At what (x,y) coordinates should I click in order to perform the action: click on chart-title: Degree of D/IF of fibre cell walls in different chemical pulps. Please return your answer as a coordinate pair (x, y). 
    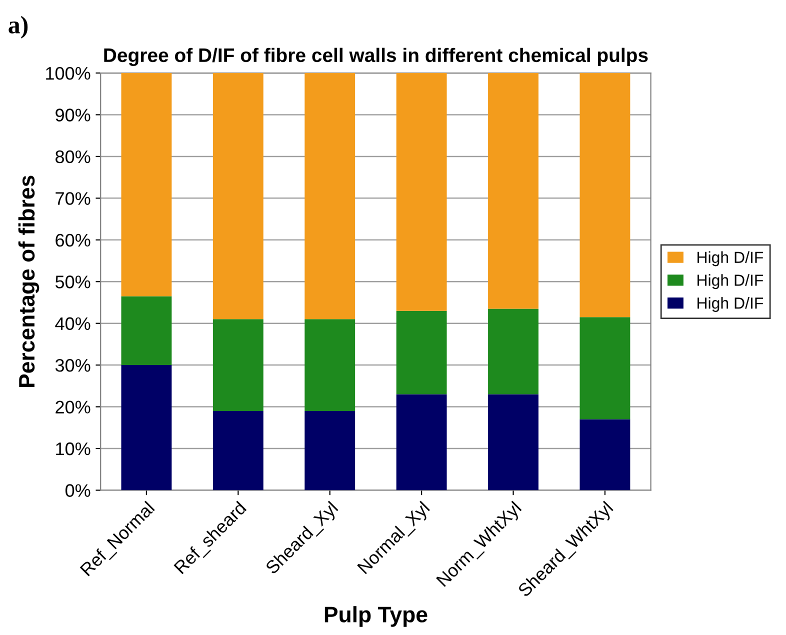
    Looking at the image, I should click on (376, 57).